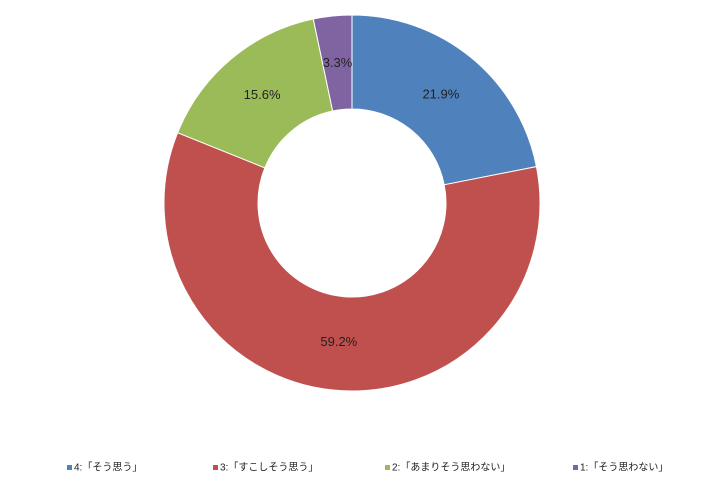  Describe the element at coordinates (269, 468) in the screenshot. I see `legend-label: 3:「すこしそう思う」` at that location.